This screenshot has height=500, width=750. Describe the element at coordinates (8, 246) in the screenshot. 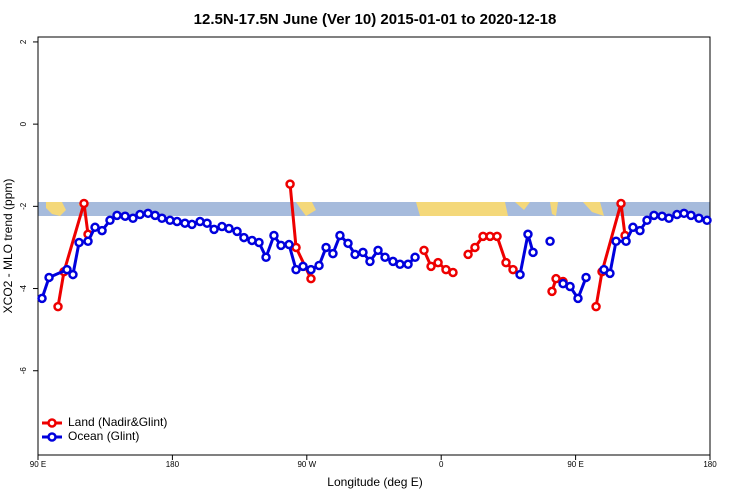

I see `y-axis-title: XCO2 - MLO trend (ppm)` at that location.